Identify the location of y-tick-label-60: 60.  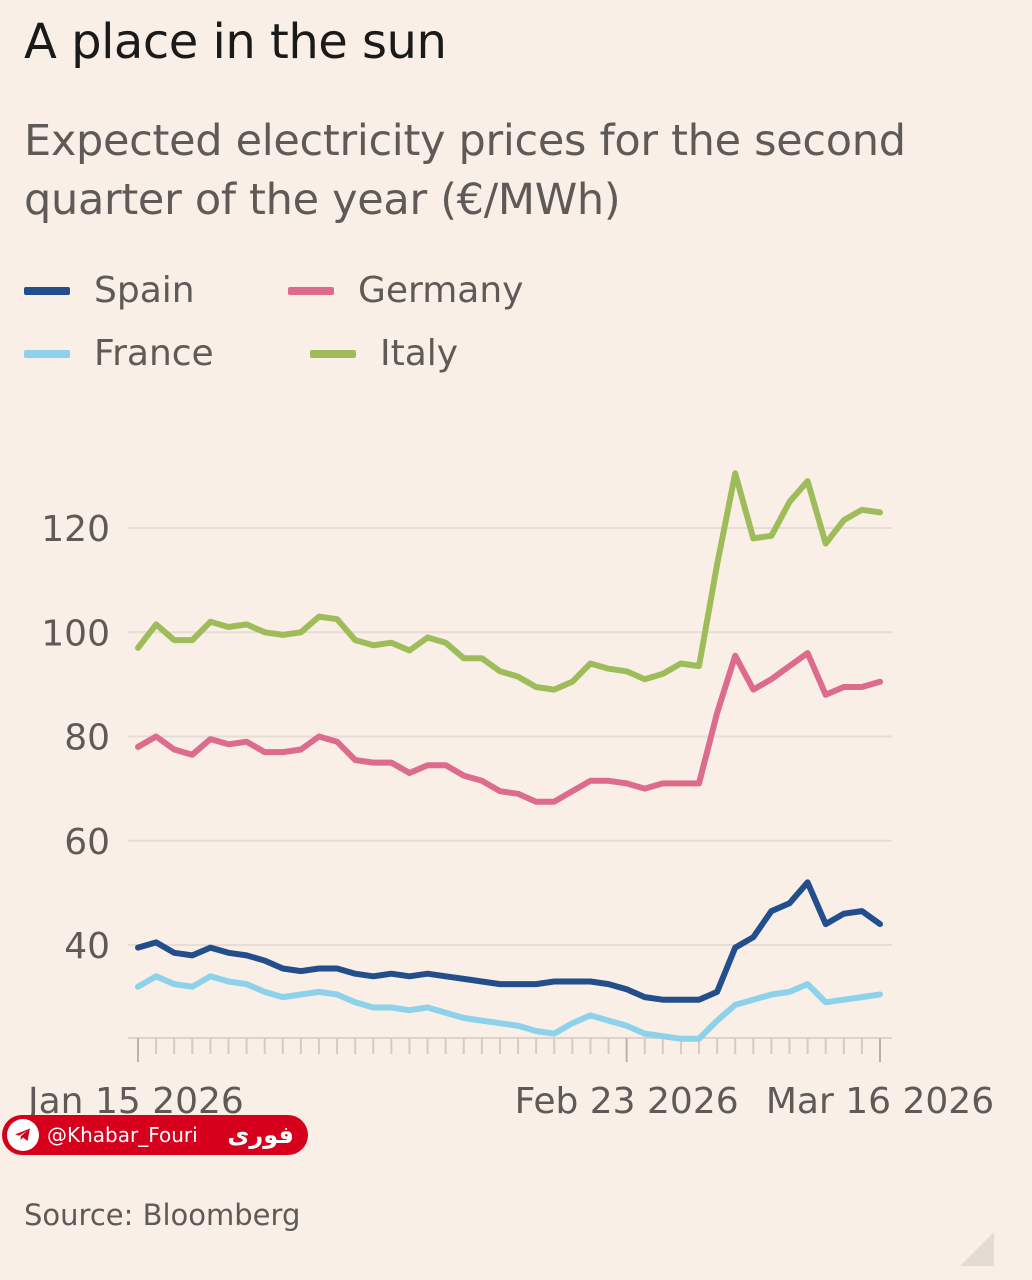
(87, 842).